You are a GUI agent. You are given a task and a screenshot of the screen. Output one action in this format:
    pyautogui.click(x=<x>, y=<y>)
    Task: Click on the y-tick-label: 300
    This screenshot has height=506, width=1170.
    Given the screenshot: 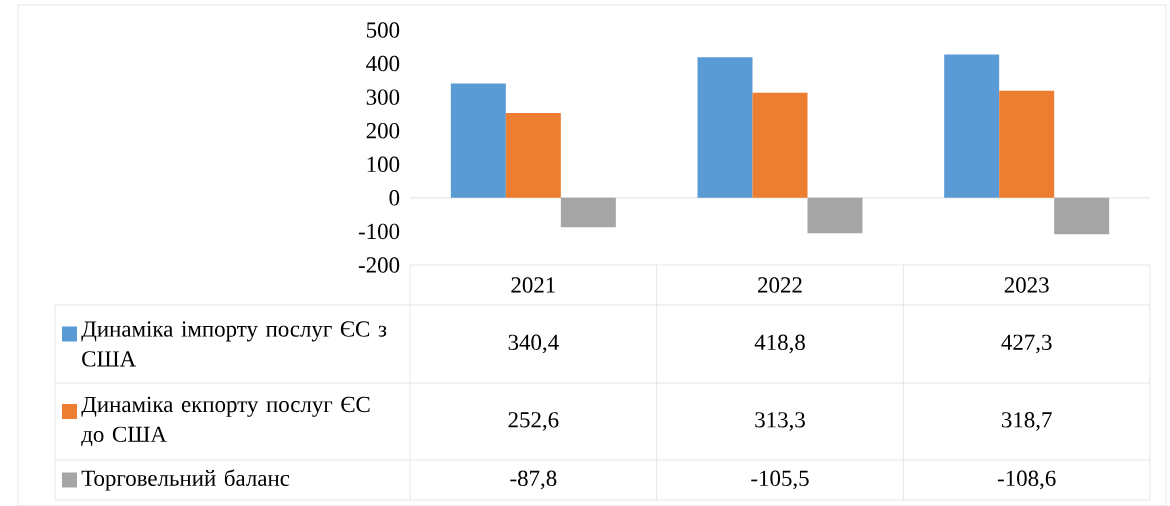 What is the action you would take?
    pyautogui.click(x=383, y=97)
    